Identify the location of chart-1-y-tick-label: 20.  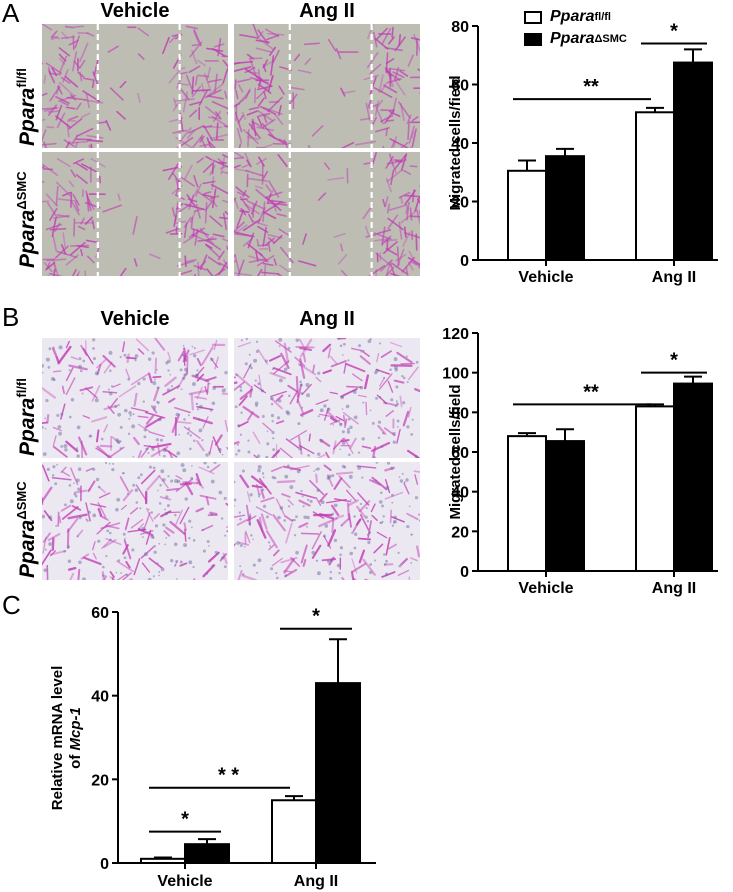
(460, 532).